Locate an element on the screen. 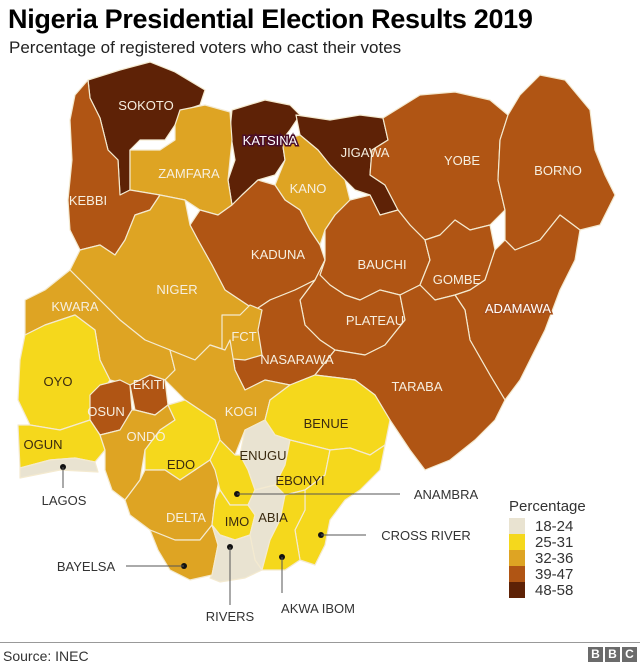 The height and width of the screenshot is (667, 640). state-borno is located at coordinates (556, 162).